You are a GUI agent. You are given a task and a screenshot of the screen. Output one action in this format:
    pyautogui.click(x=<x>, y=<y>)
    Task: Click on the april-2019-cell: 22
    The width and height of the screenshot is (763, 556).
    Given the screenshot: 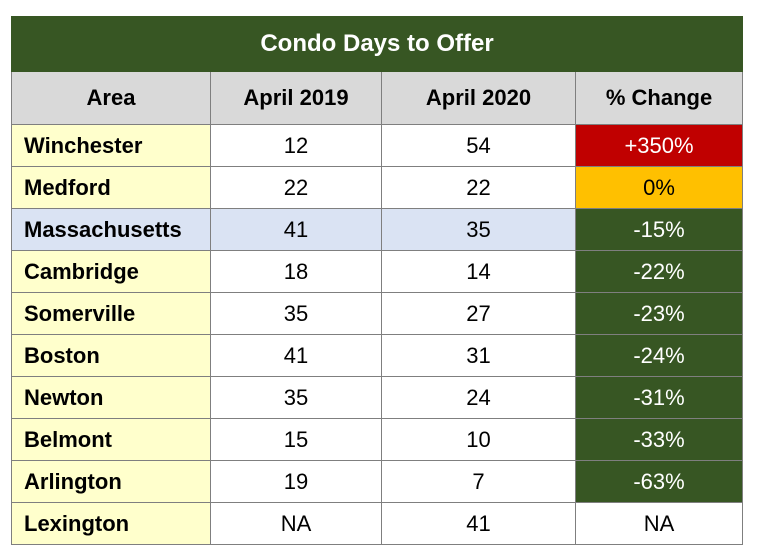 What is the action you would take?
    pyautogui.click(x=296, y=187)
    